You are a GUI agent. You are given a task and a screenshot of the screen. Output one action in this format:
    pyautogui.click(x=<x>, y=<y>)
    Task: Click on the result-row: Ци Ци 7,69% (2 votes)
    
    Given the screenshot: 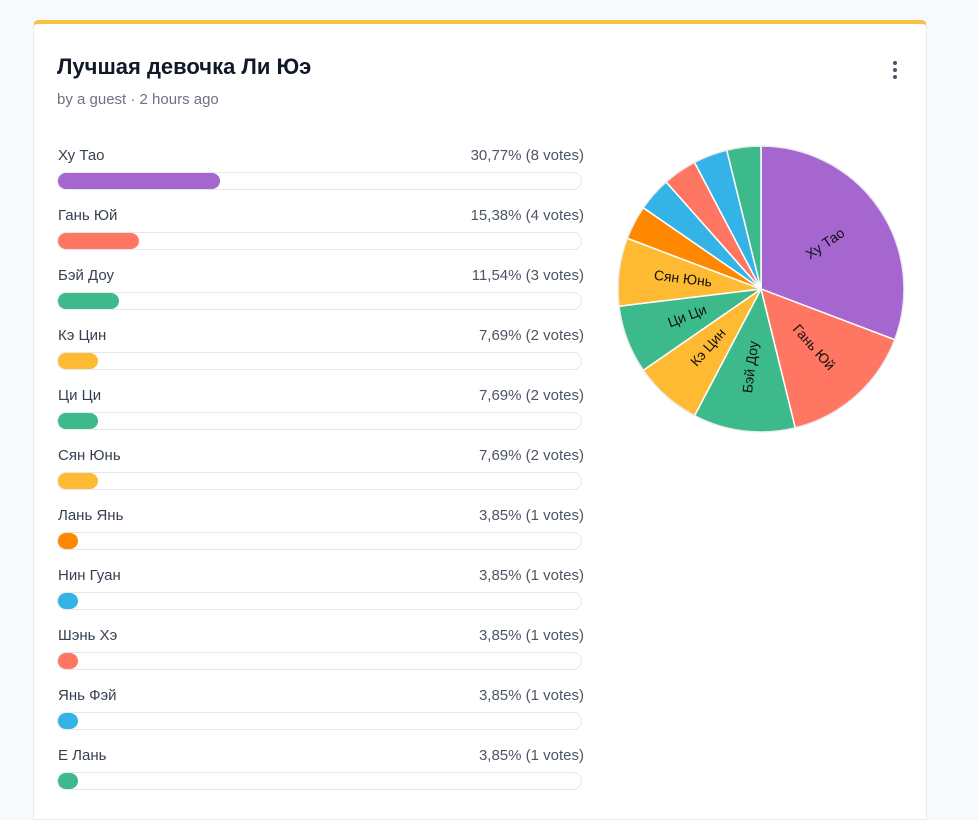 What is the action you would take?
    pyautogui.click(x=320, y=417)
    